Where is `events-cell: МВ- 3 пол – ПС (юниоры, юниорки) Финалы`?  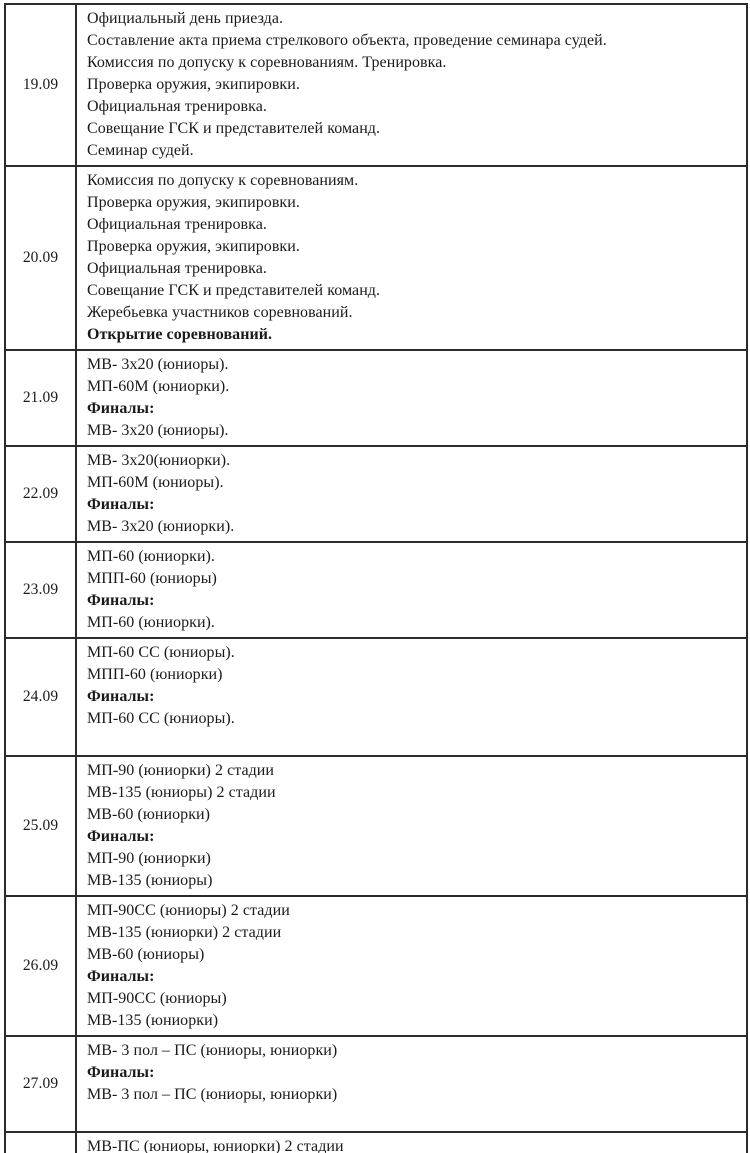
events-cell: МВ- 3 пол – ПС (юниоры, юниорки) Финалы is located at coordinates (411, 1084).